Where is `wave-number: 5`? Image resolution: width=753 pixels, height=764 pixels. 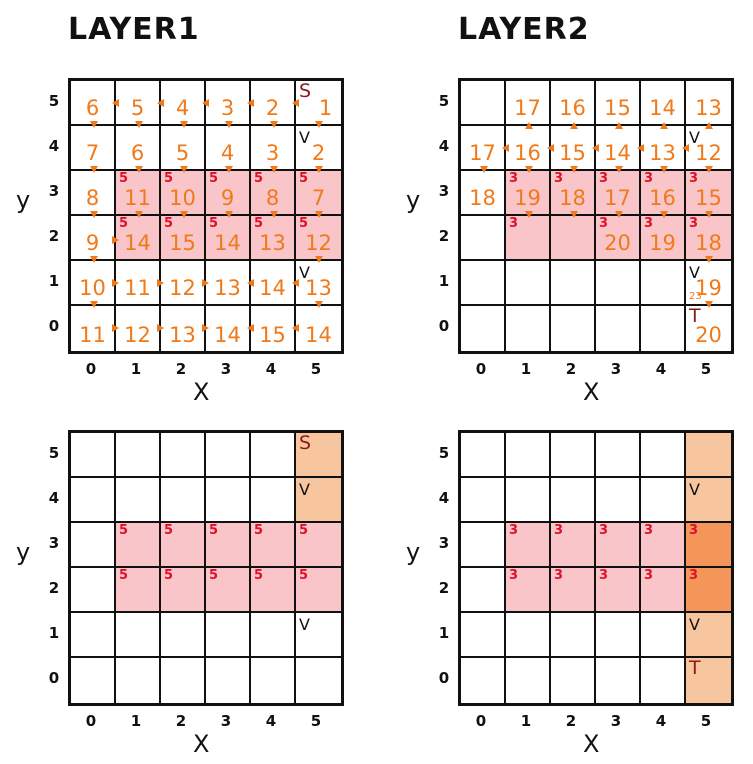 wave-number: 5 is located at coordinates (182, 153).